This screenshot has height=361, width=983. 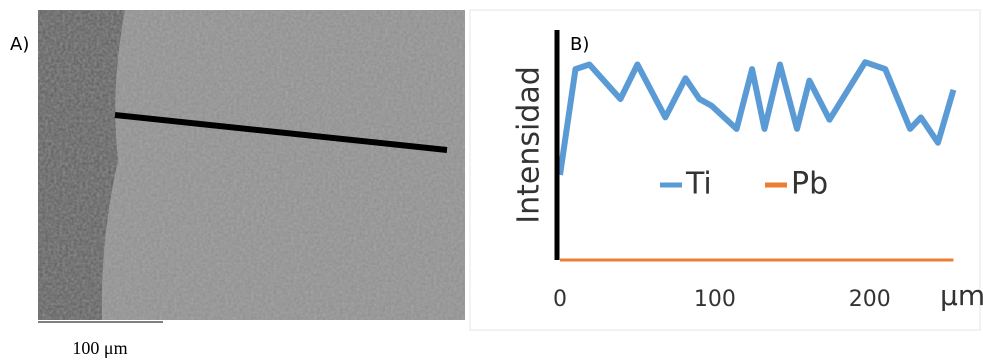 What do you see at coordinates (99, 348) in the screenshot?
I see `scale-bar-label: 100 μm` at bounding box center [99, 348].